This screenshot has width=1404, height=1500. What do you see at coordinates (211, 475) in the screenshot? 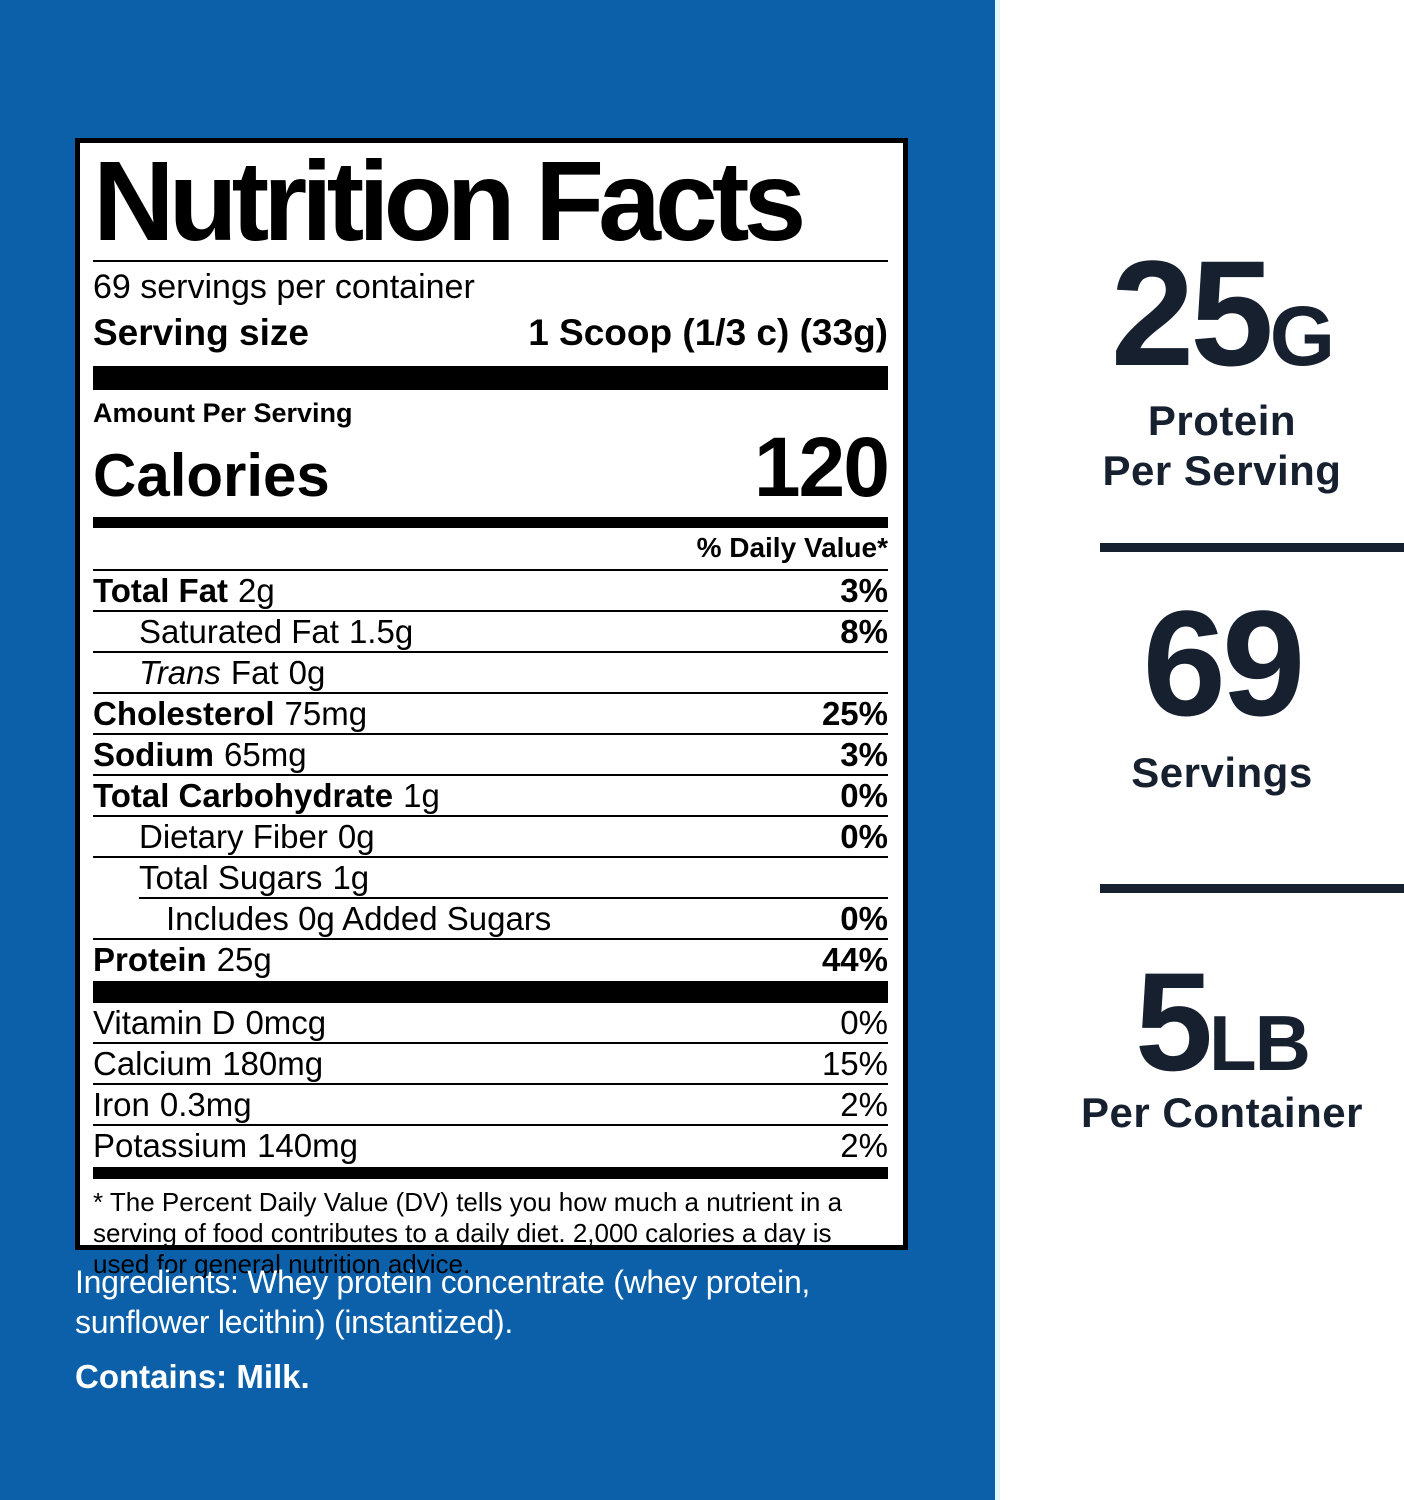
I see `calories-label: Calories` at bounding box center [211, 475].